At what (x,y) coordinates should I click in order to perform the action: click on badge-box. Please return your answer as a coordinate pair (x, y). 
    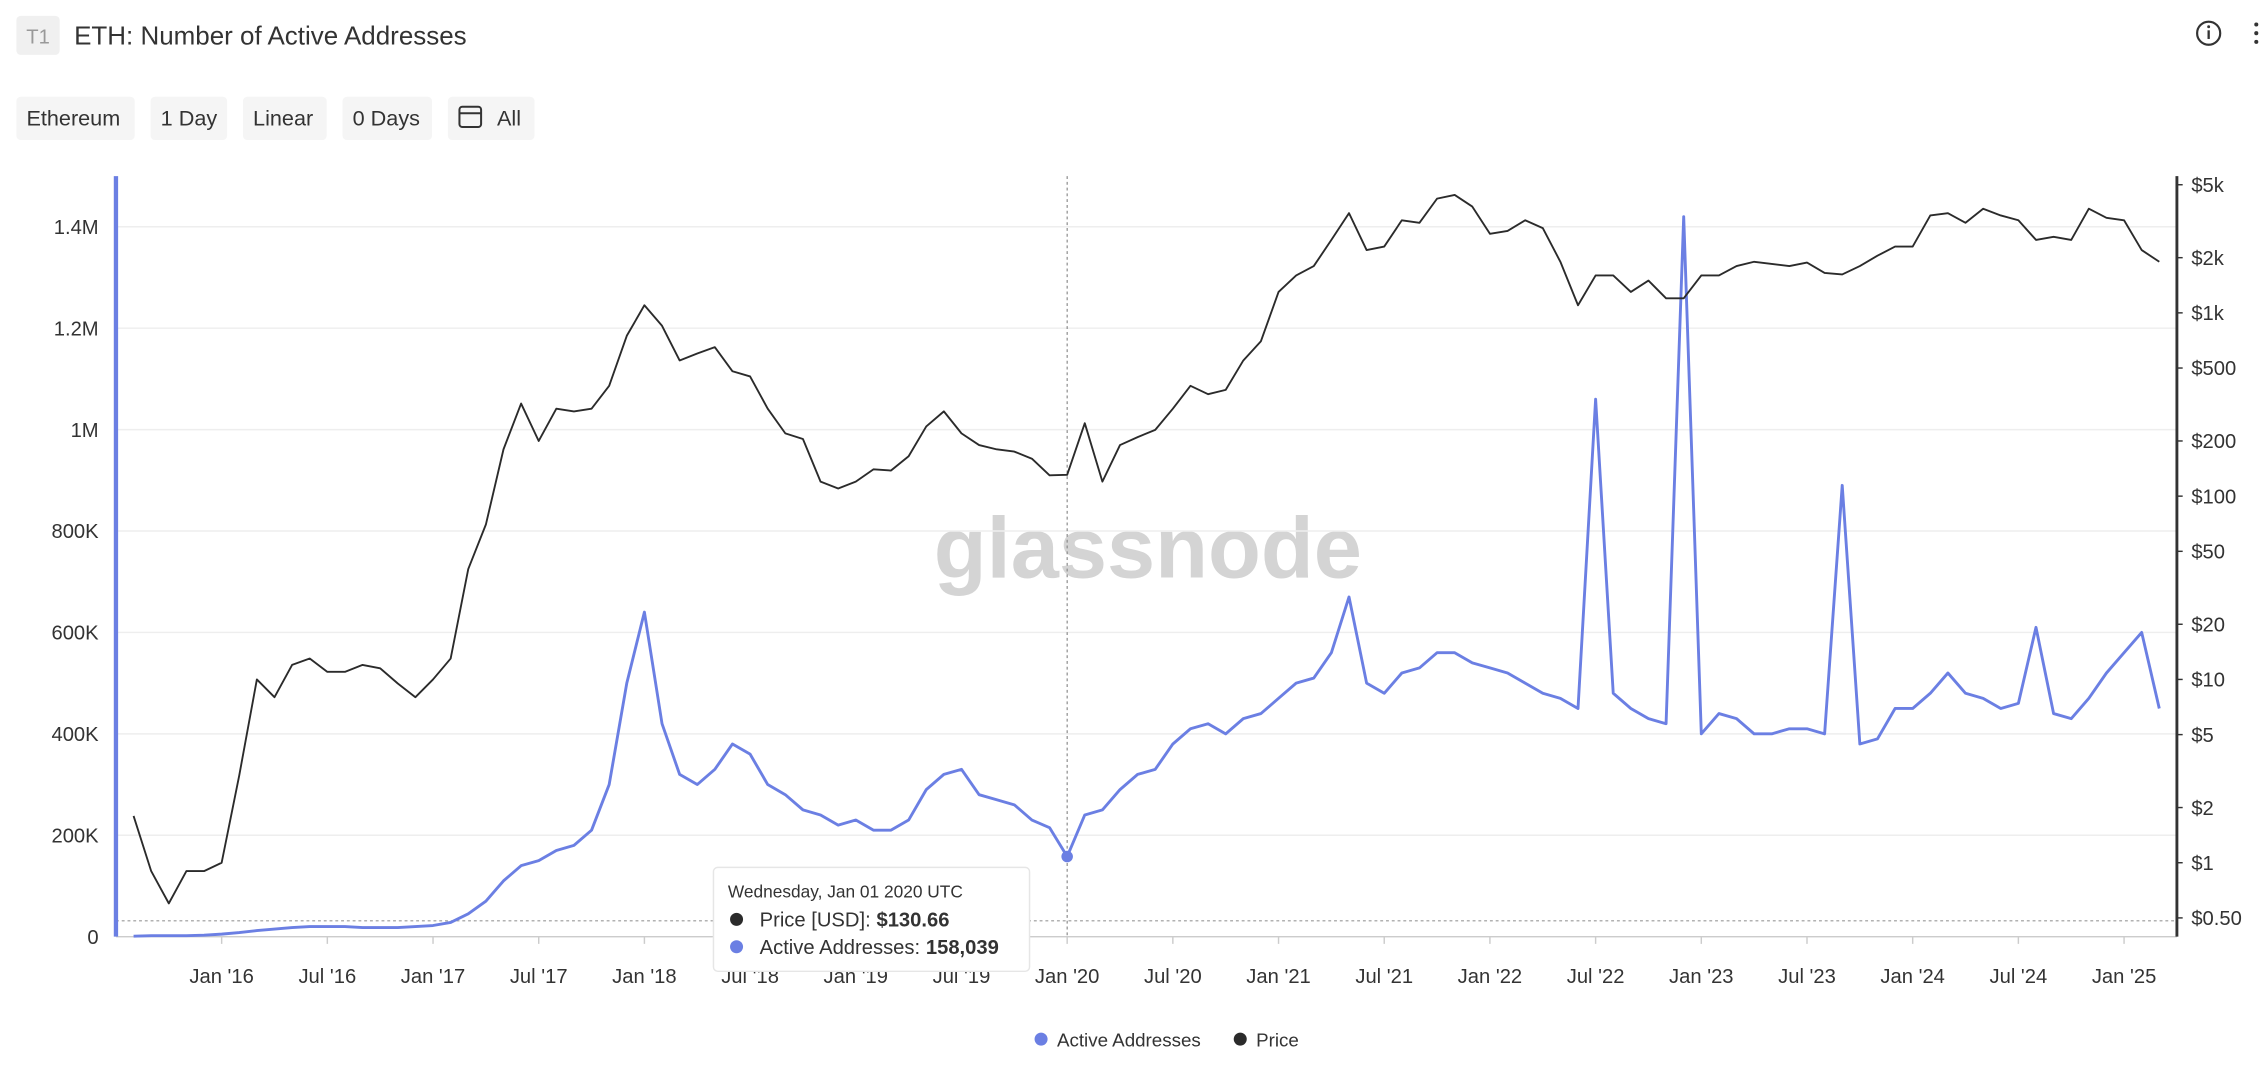
    Looking at the image, I should click on (38, 35).